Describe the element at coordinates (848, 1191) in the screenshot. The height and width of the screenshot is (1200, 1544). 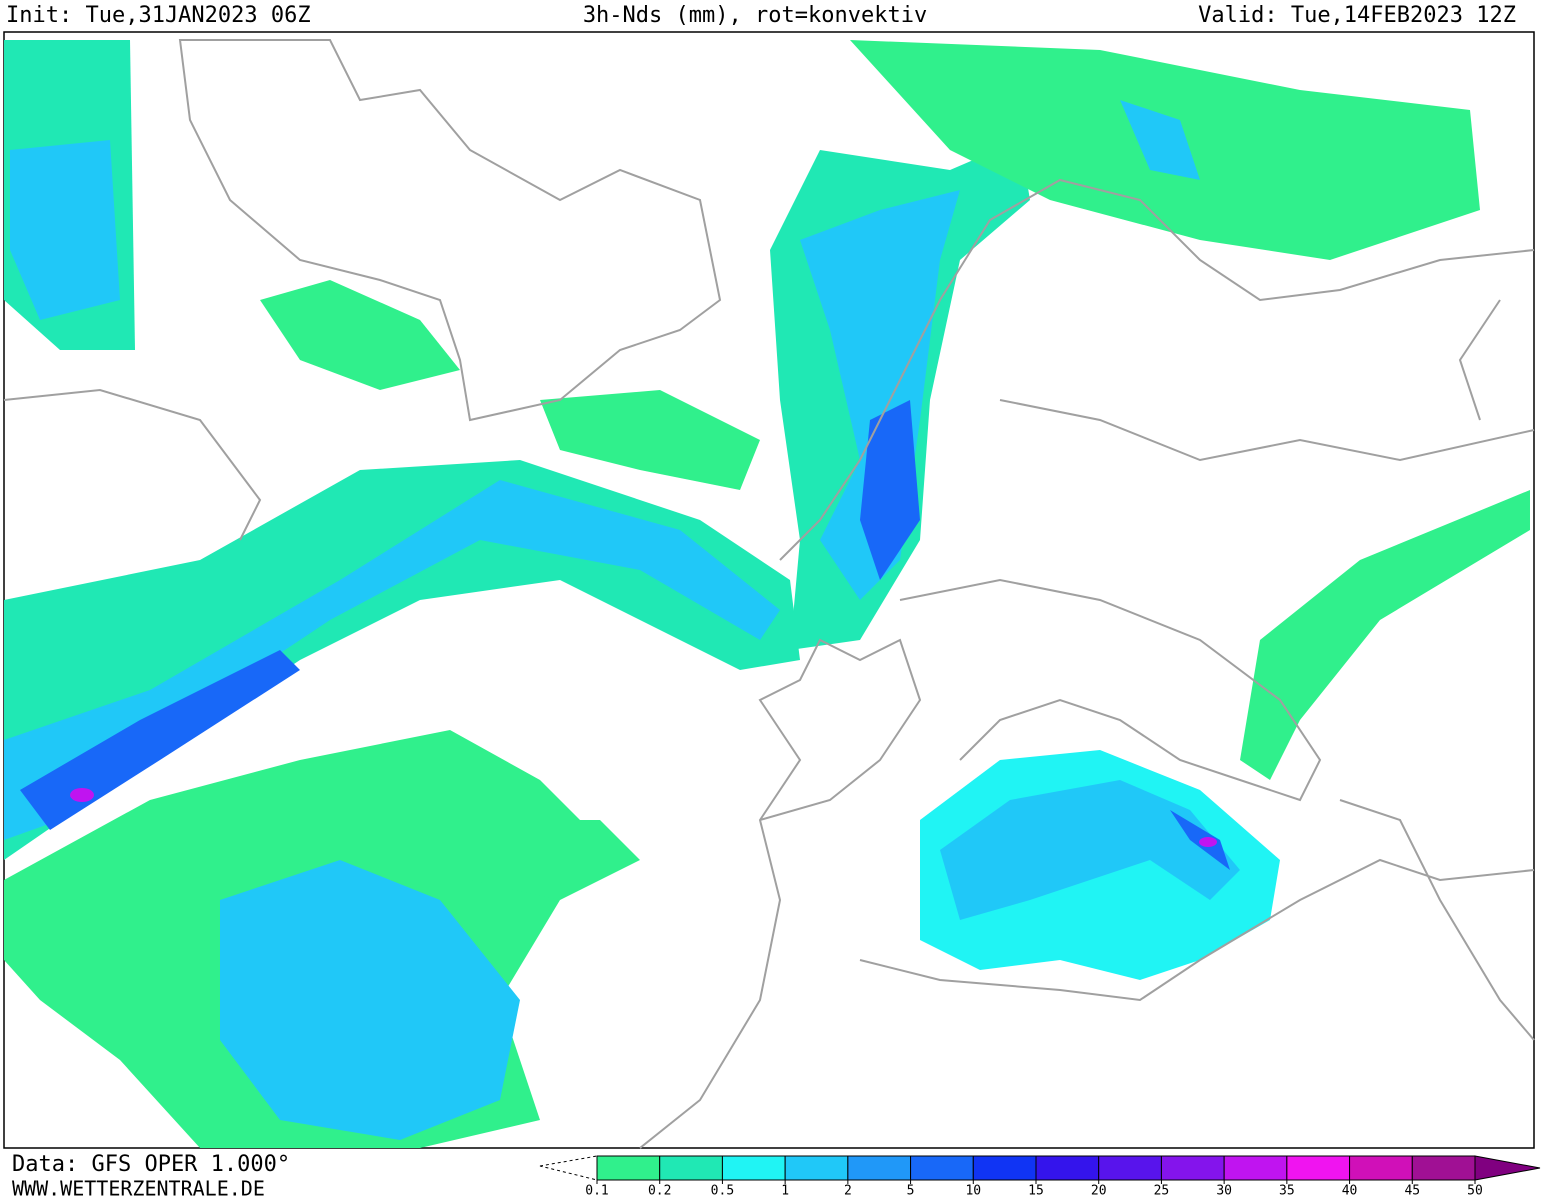
I see `legend-tick-label: 2` at that location.